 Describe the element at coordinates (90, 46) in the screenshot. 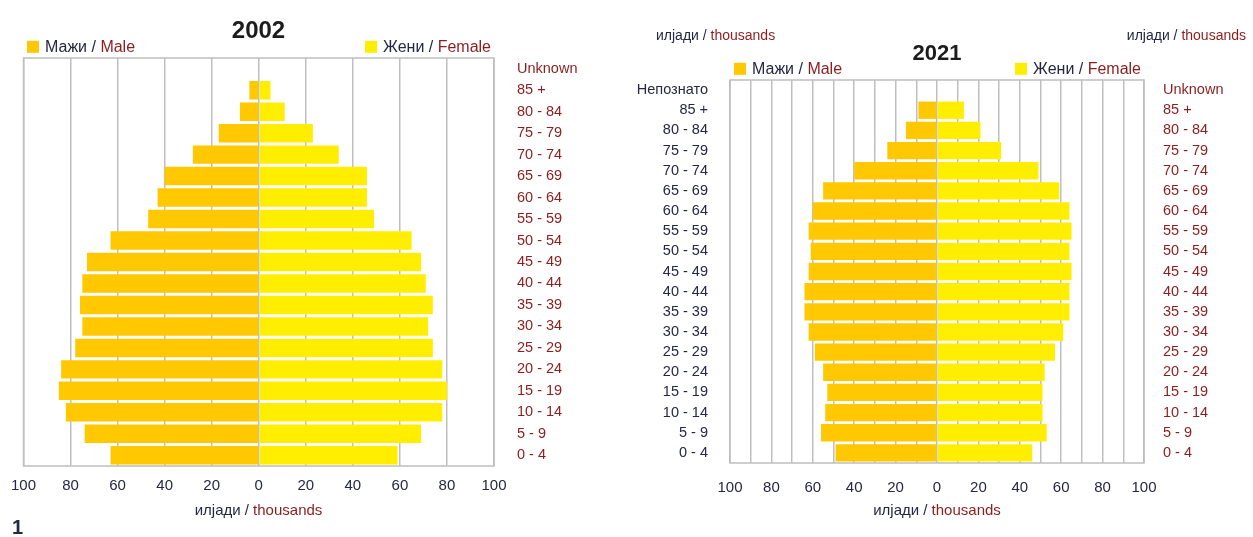

I see `legend-label: Мажи / Male` at that location.